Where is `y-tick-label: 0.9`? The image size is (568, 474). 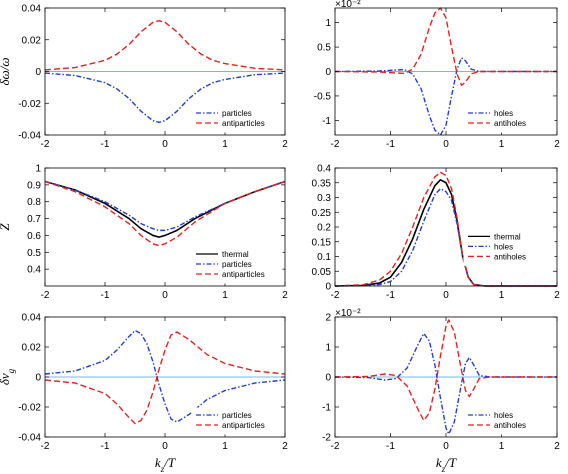 y-tick-label: 0.9 is located at coordinates (34, 185).